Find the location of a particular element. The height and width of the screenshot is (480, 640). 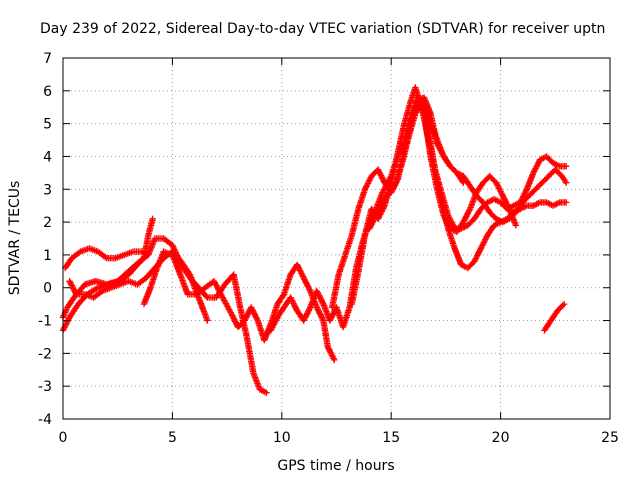

y-tick-label: -2 is located at coordinates (45, 354).